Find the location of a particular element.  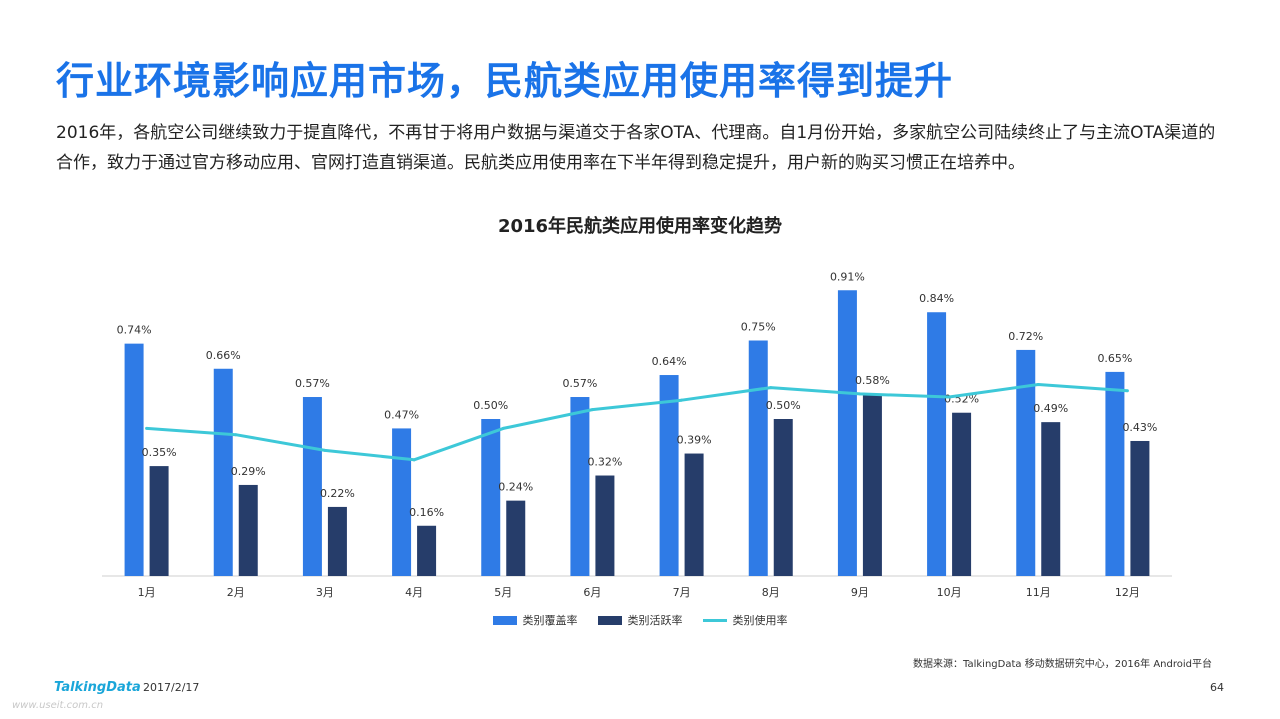

bar-label-coverage-3: 0.57% is located at coordinates (312, 383).